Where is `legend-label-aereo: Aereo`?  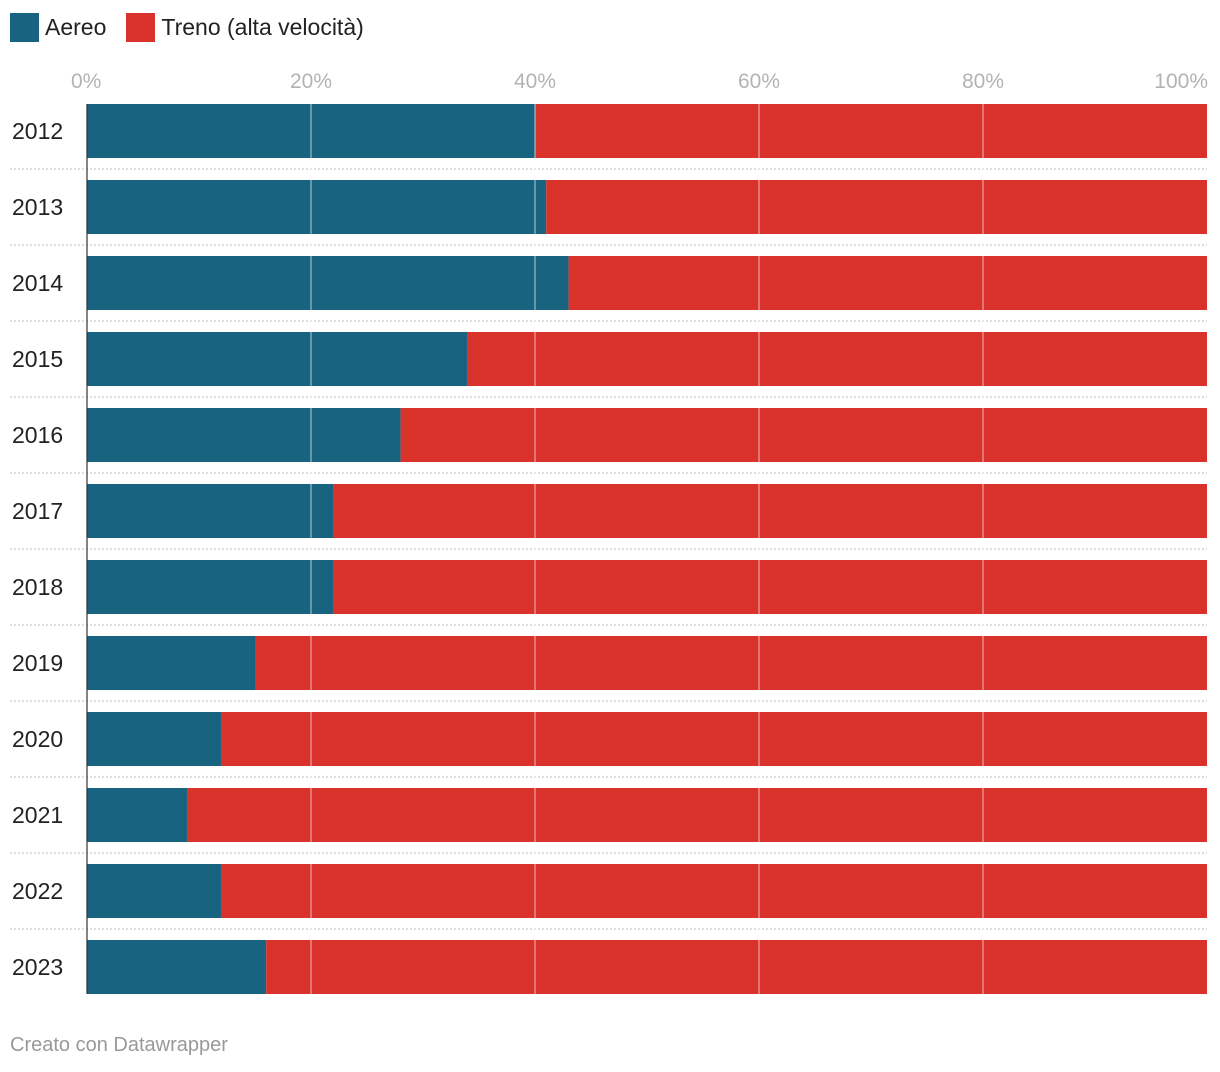
legend-label-aereo: Aereo is located at coordinates (76, 26).